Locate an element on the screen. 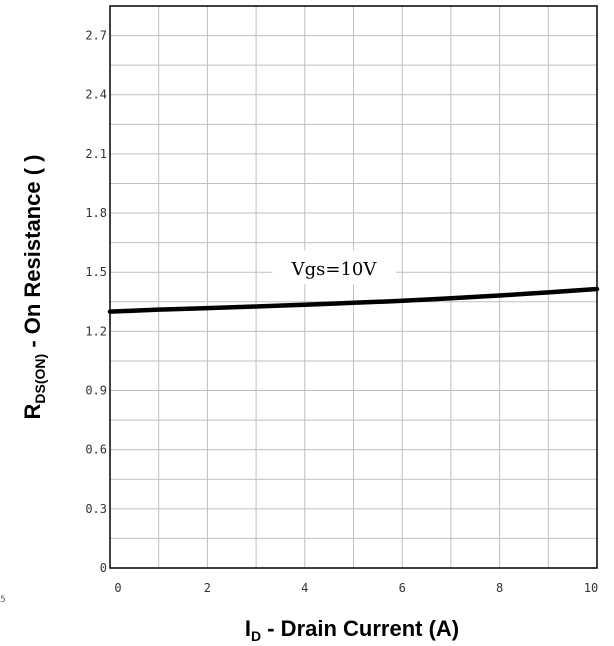 The width and height of the screenshot is (614, 646). y-tick-labels: 0 0.3 0.6 0.9 1.2 1.5 1.8 2.1 2.4 2.7 is located at coordinates (96, 302).